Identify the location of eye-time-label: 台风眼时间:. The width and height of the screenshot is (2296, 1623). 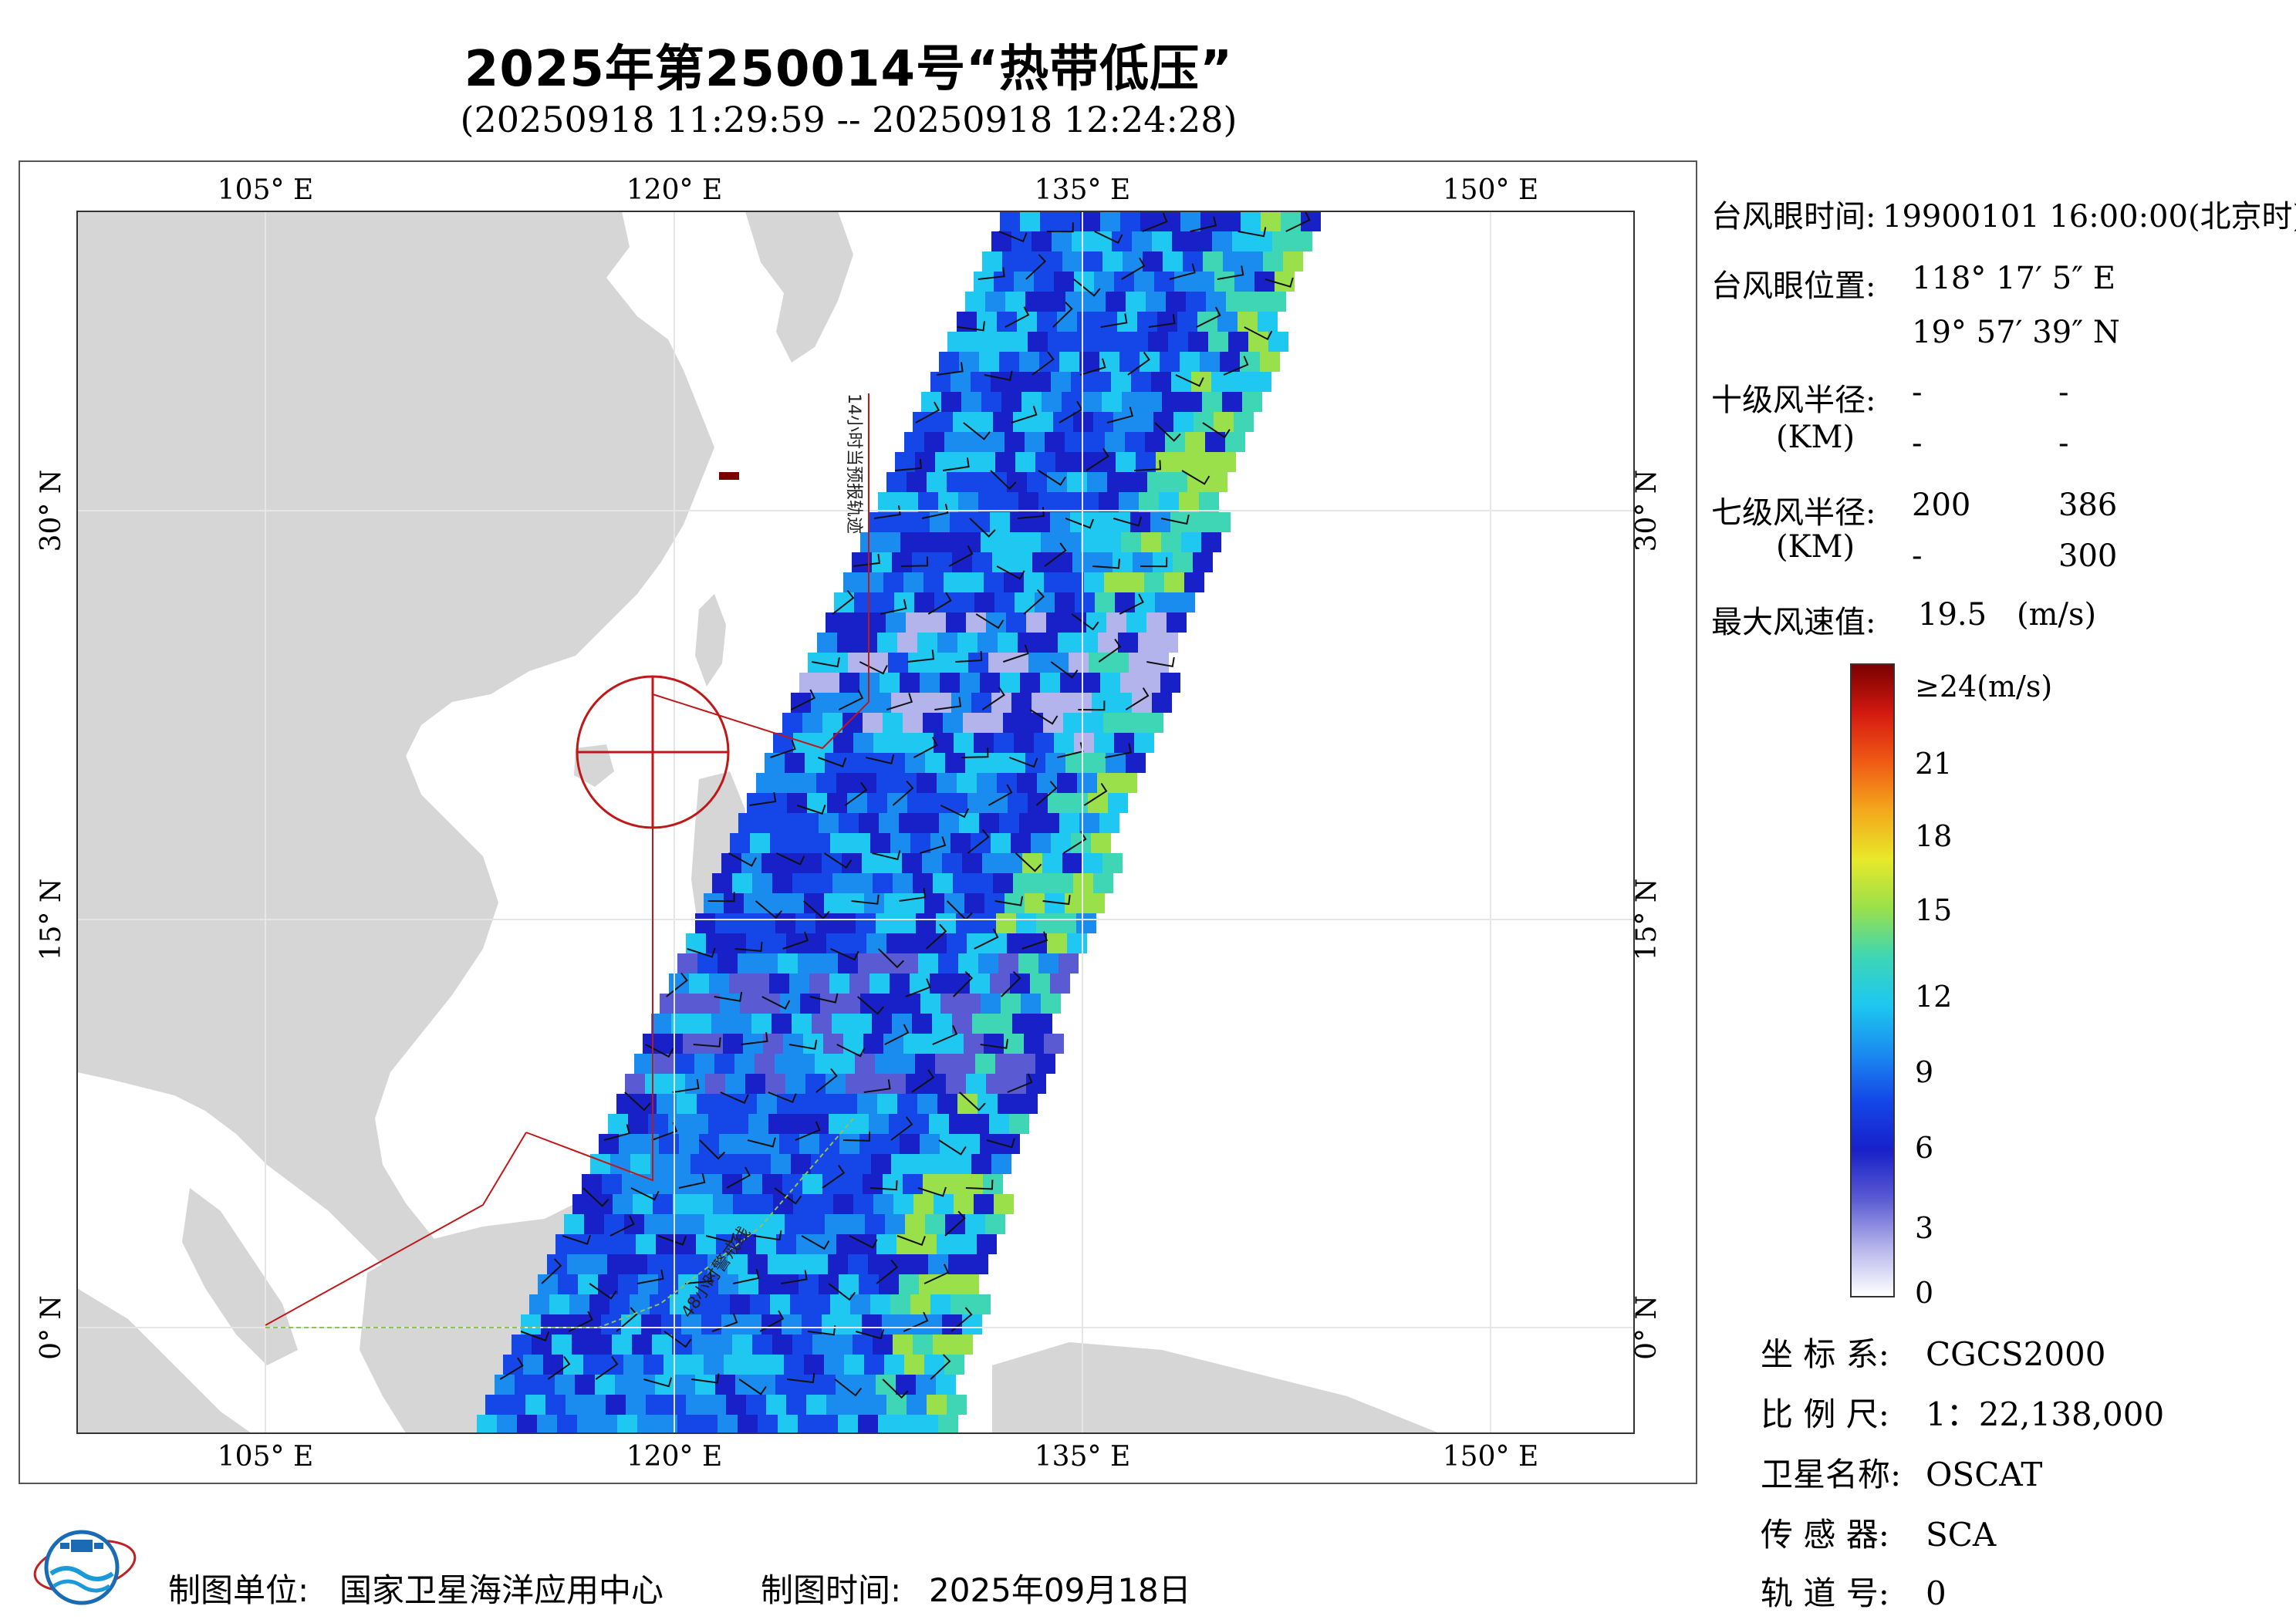
(1793, 217).